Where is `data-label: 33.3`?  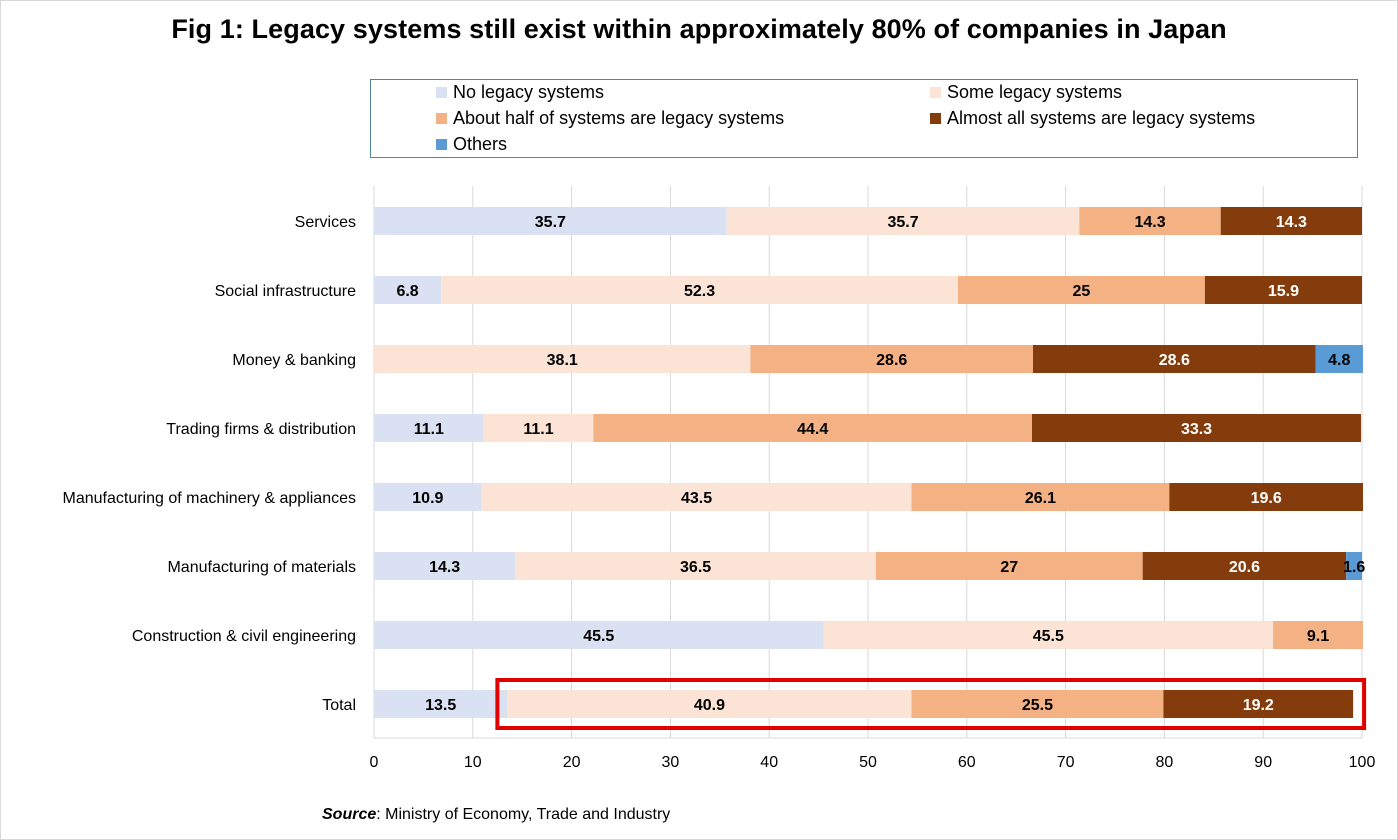
data-label: 33.3 is located at coordinates (1196, 429).